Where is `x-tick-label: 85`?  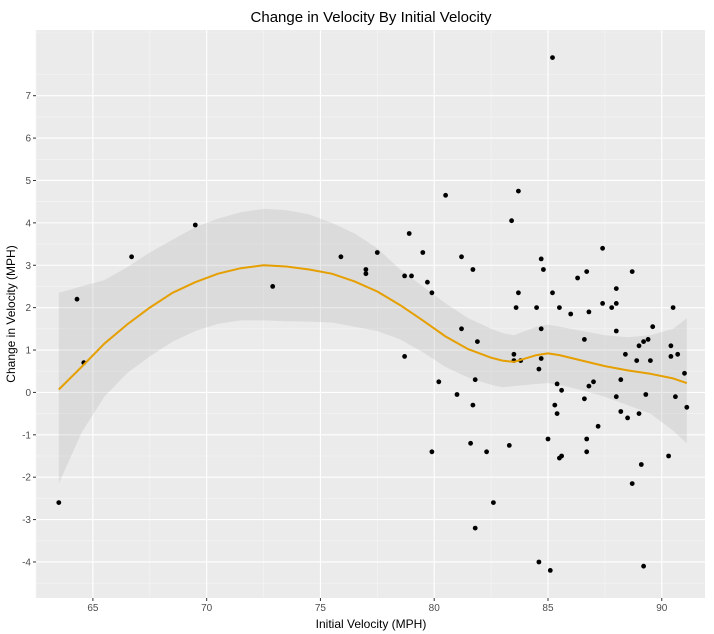
x-tick-label: 85 is located at coordinates (548, 608).